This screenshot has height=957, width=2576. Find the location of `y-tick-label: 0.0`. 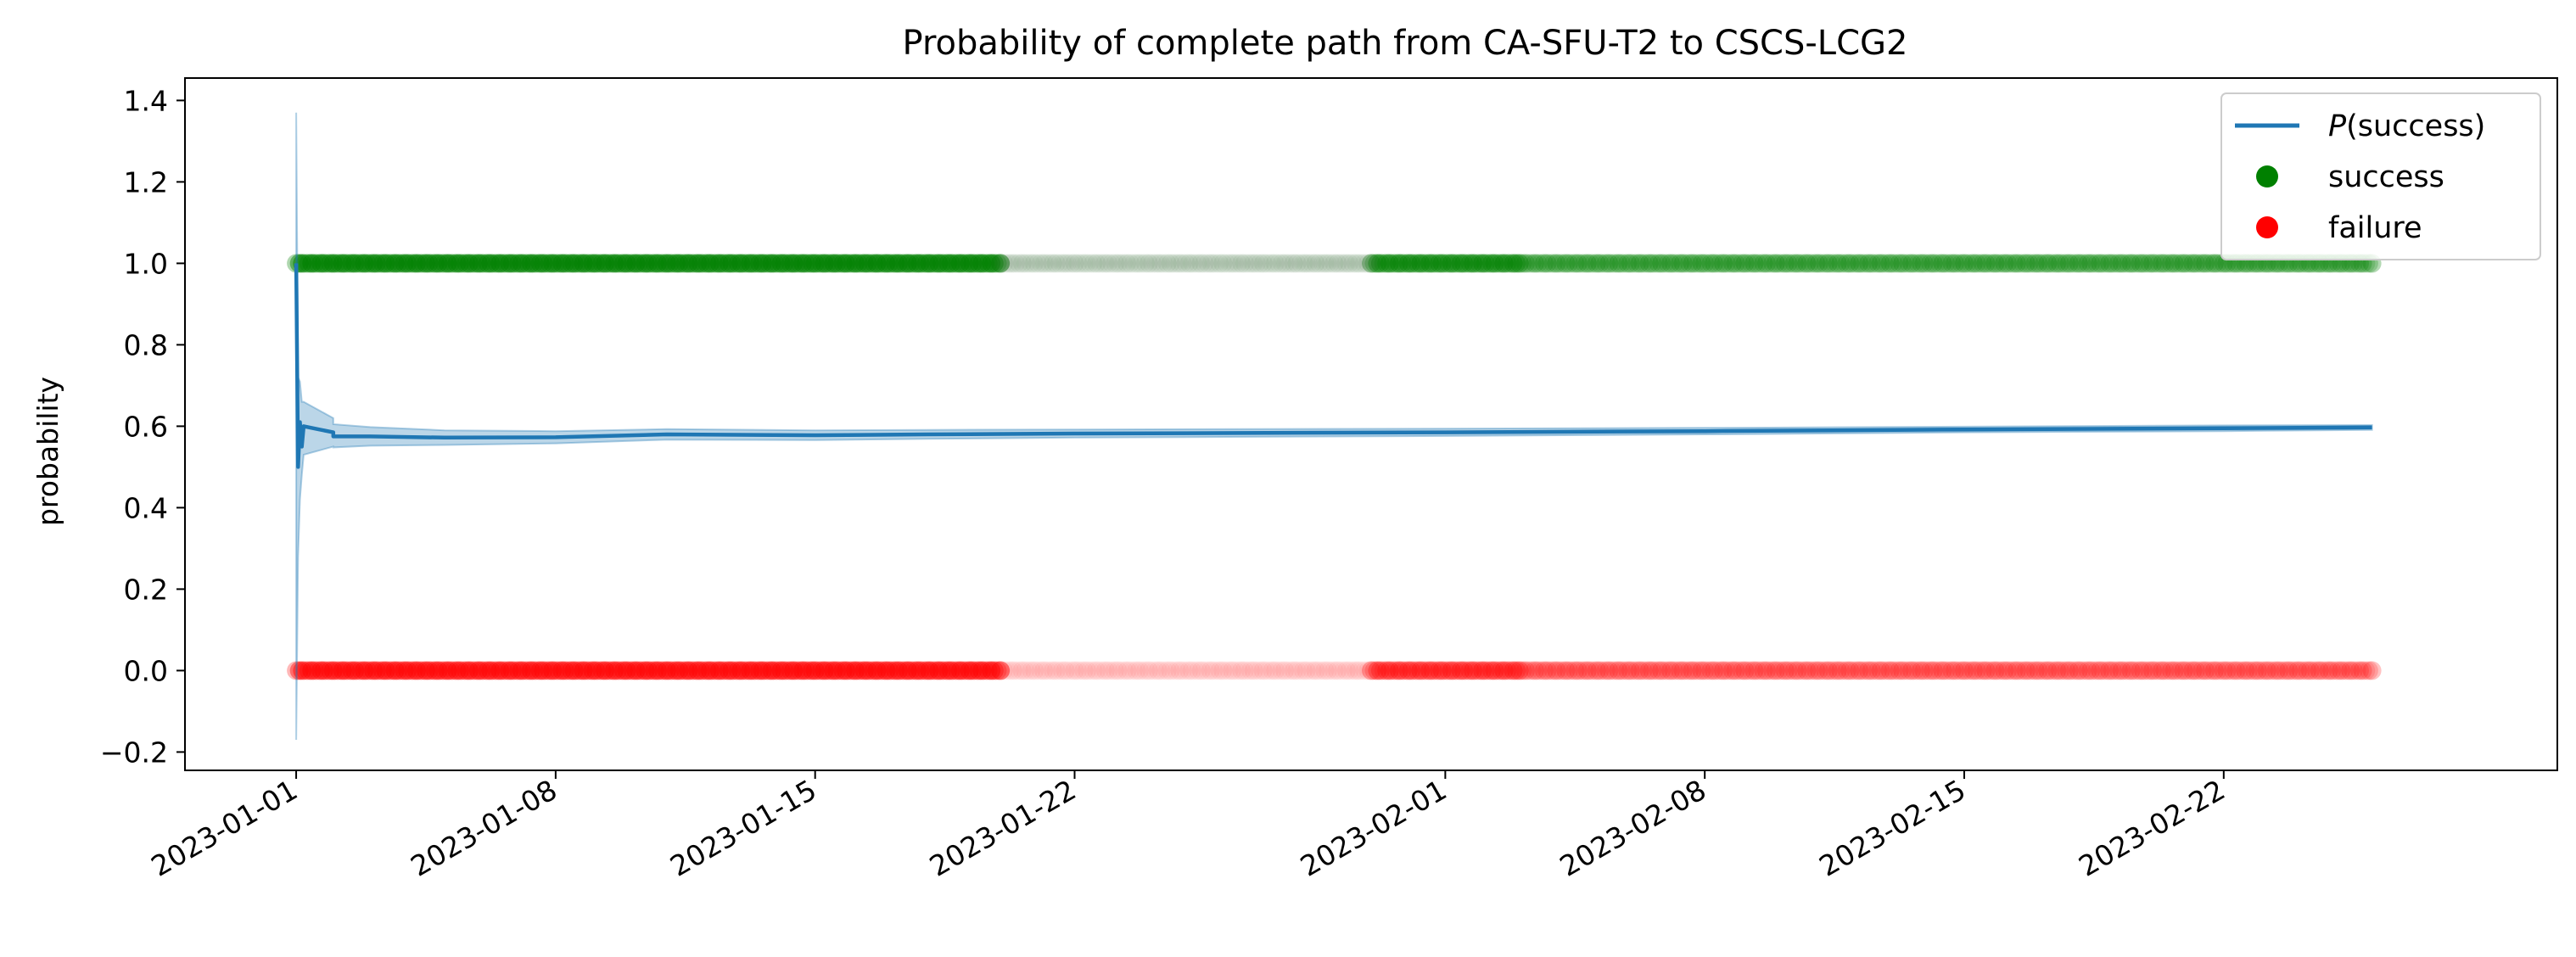

y-tick-label: 0.0 is located at coordinates (146, 670).